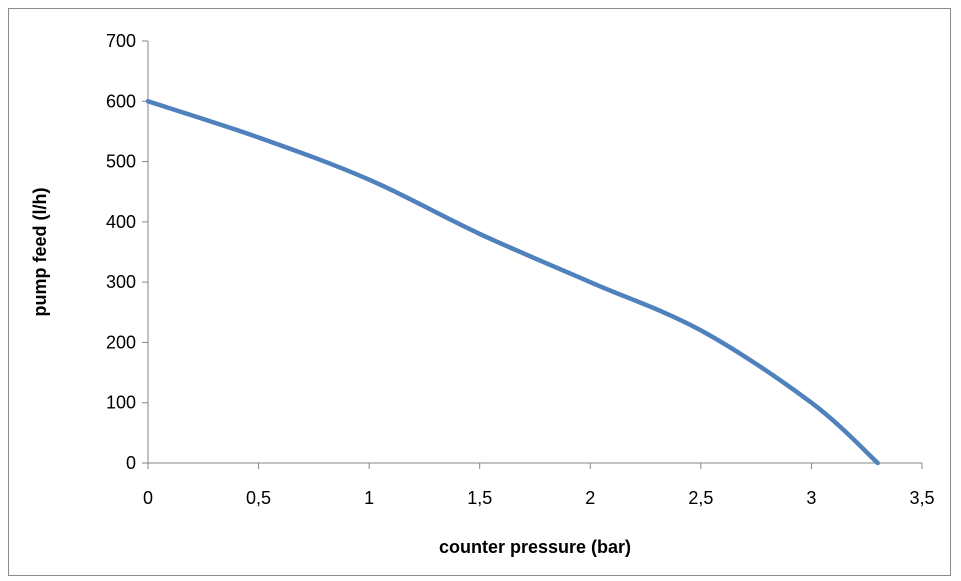 This screenshot has width=961, height=581. I want to click on x-tick-label: 0, so click(148, 498).